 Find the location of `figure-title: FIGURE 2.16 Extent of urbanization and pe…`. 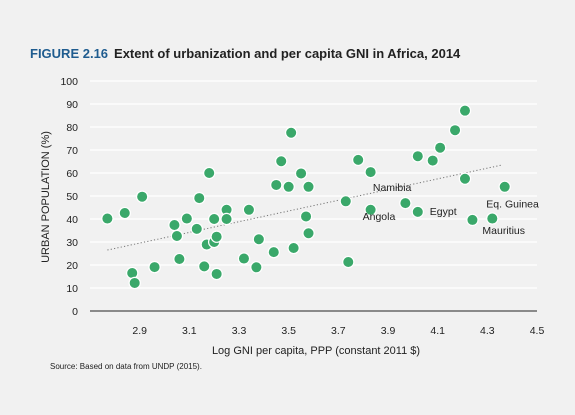

figure-title: FIGURE 2.16 Extent of urbanization and pe… is located at coordinates (245, 53).